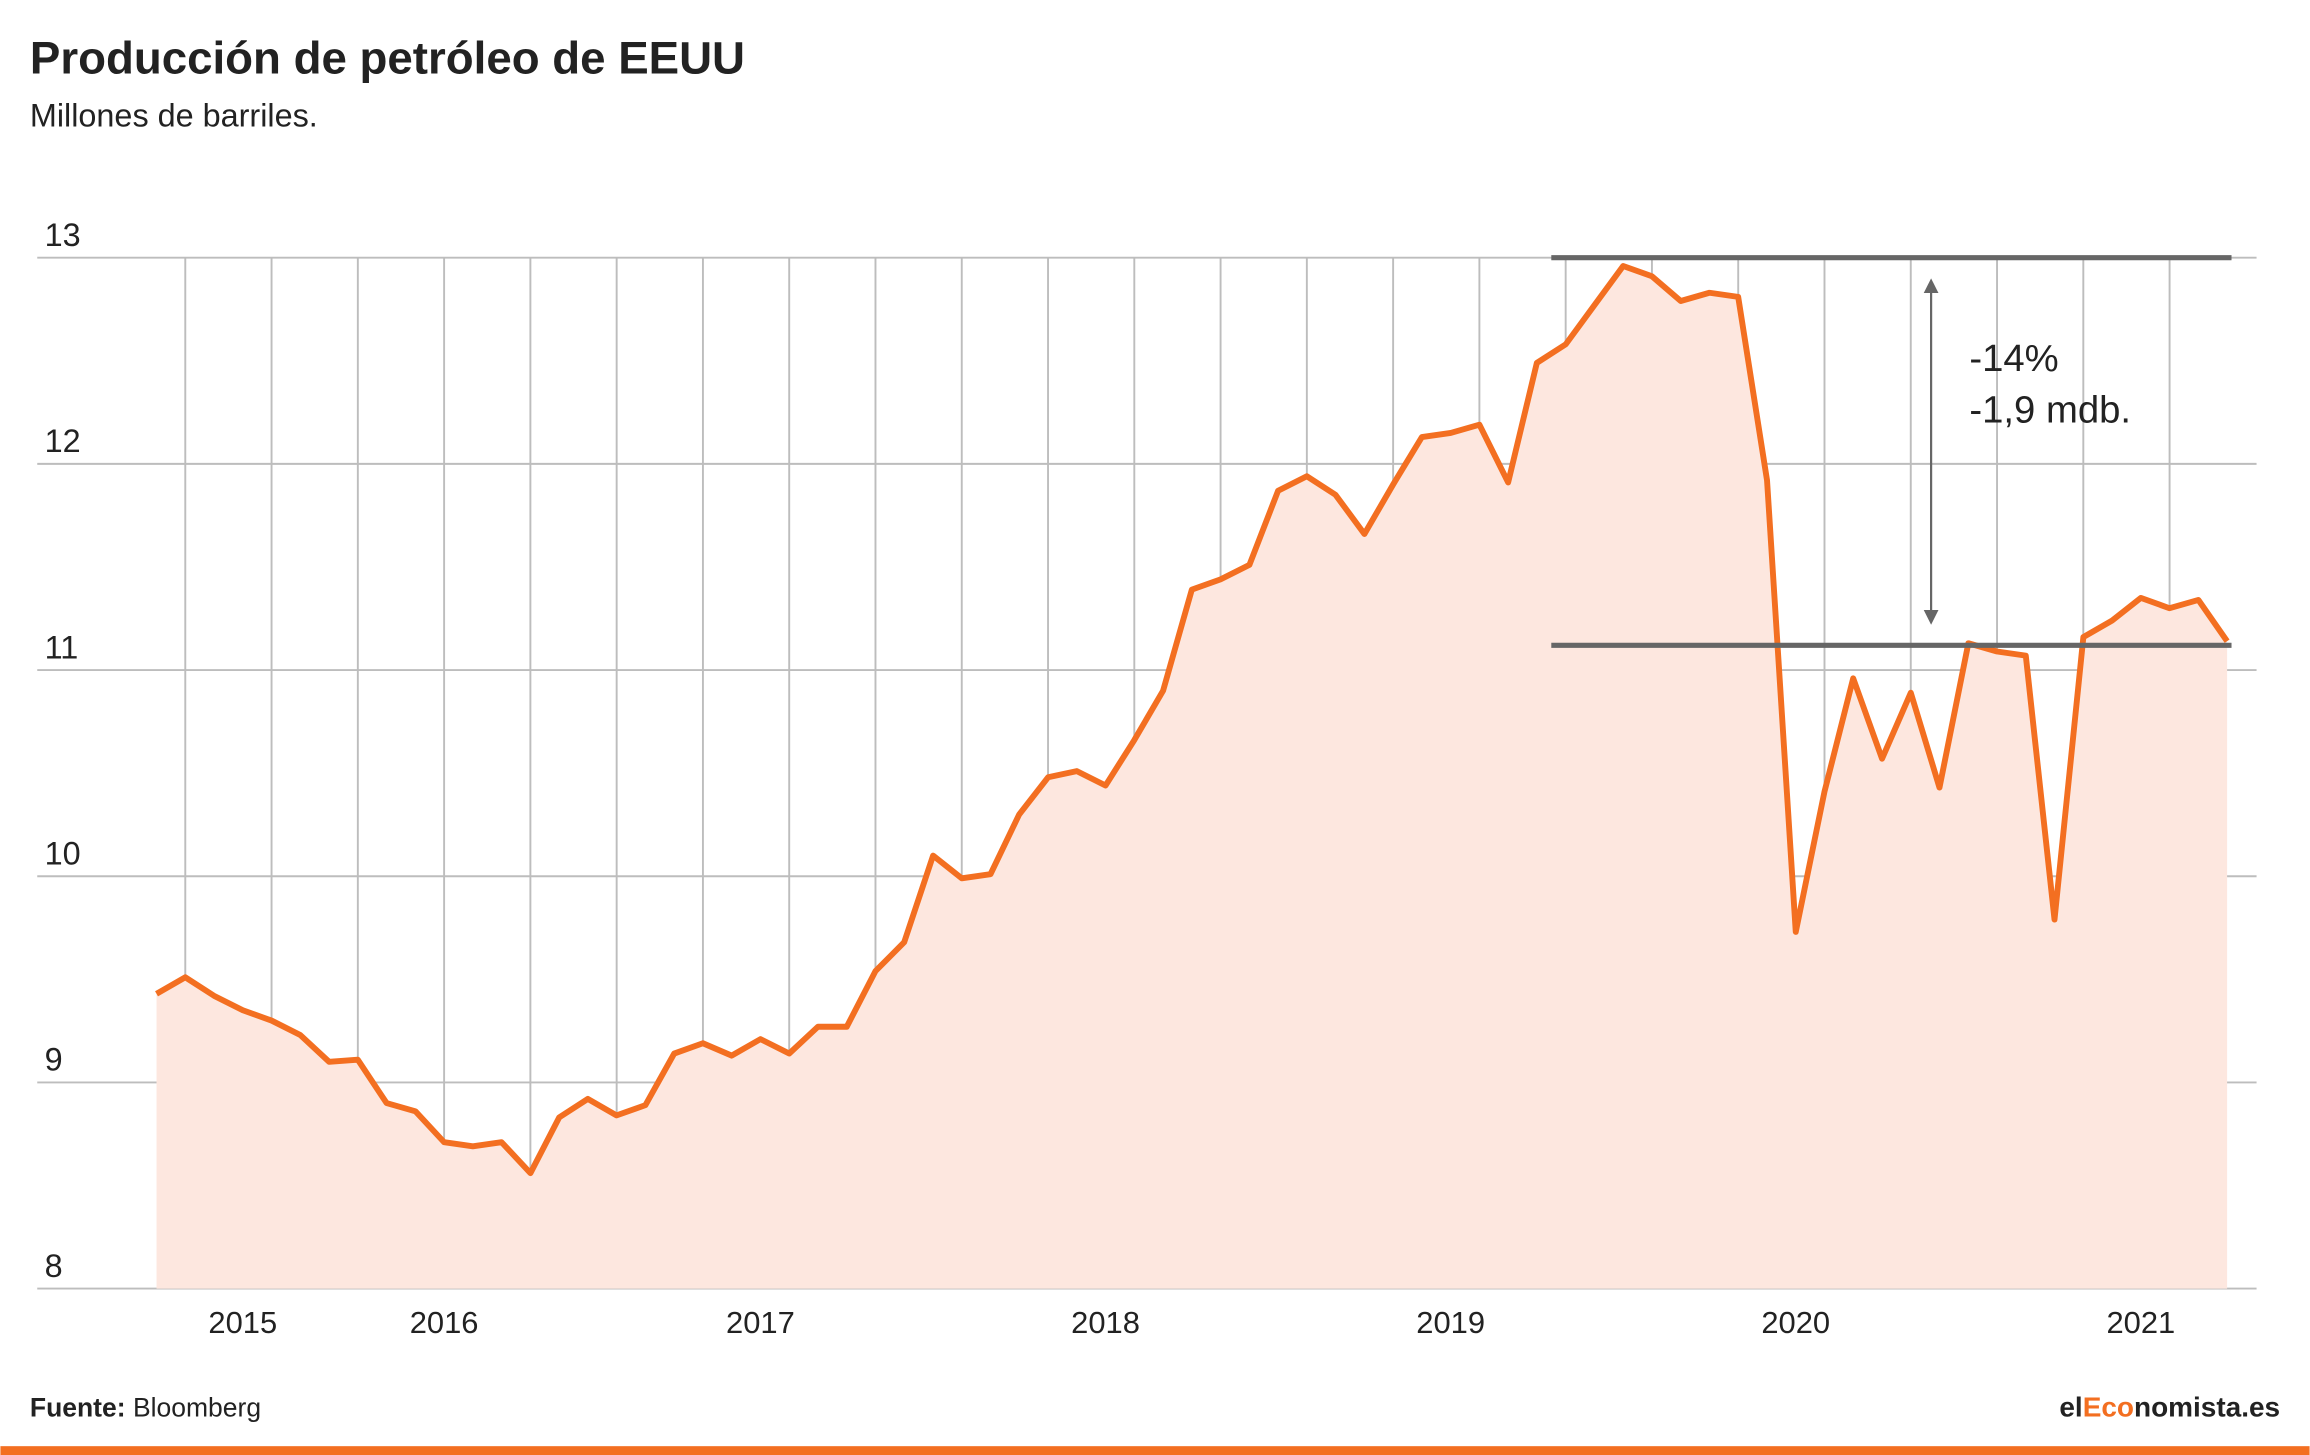 The image size is (2310, 1455). What do you see at coordinates (197, 1408) in the screenshot?
I see `source-name: Bloomberg` at bounding box center [197, 1408].